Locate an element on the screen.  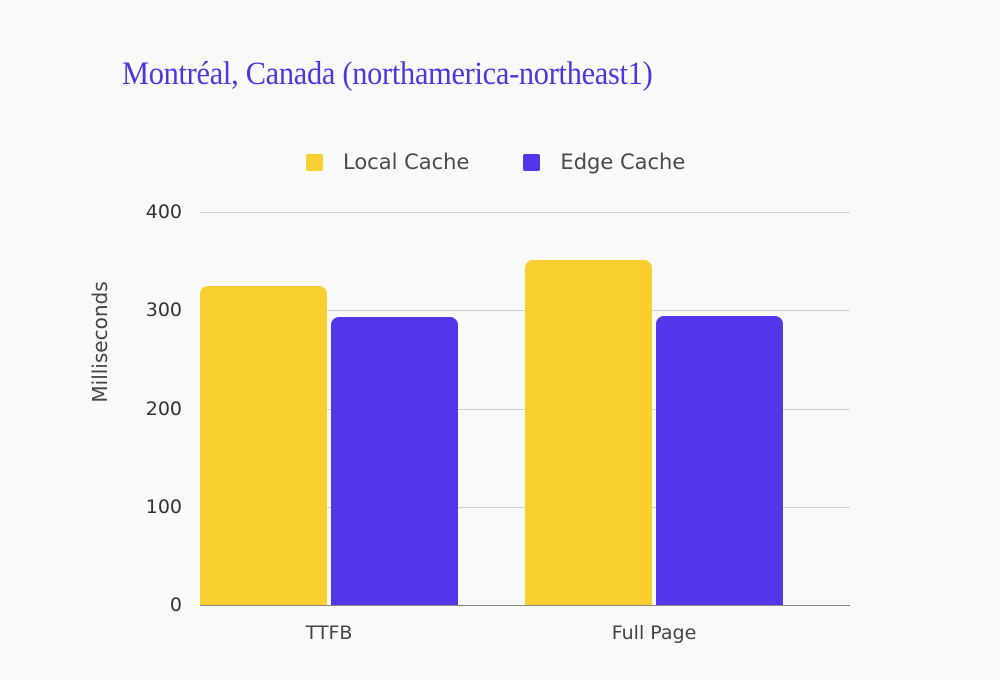
legend-item-edge-cache: Edge Cache is located at coordinates (604, 162).